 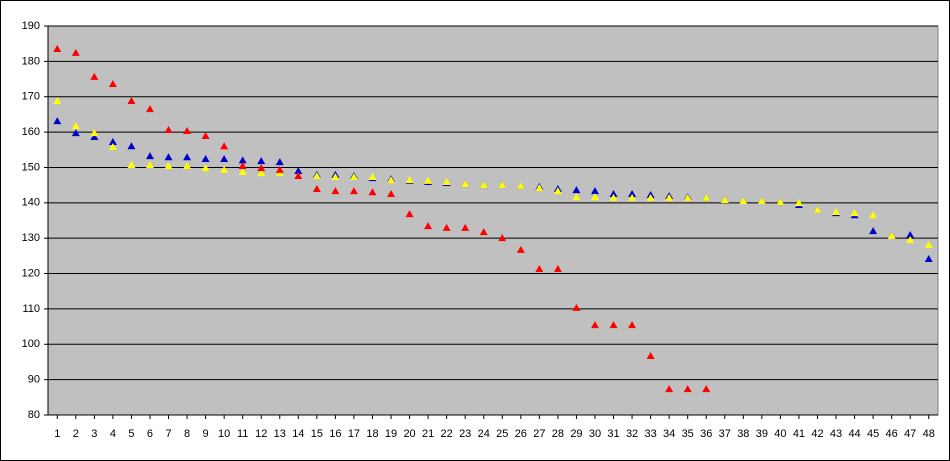 I want to click on x-tick-label: 22, so click(x=447, y=434).